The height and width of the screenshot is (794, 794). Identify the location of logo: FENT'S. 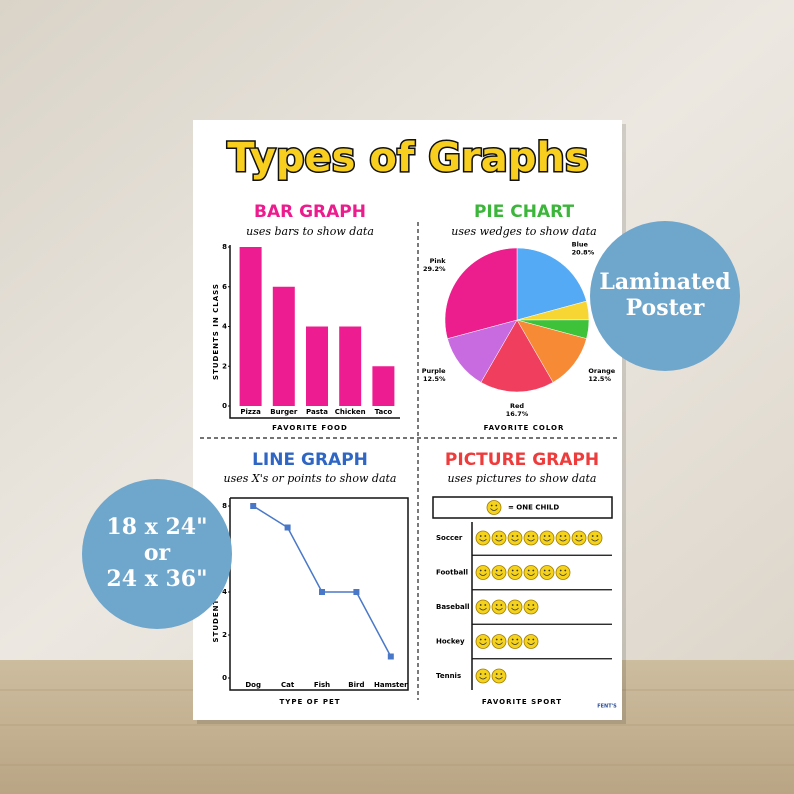
(607, 707).